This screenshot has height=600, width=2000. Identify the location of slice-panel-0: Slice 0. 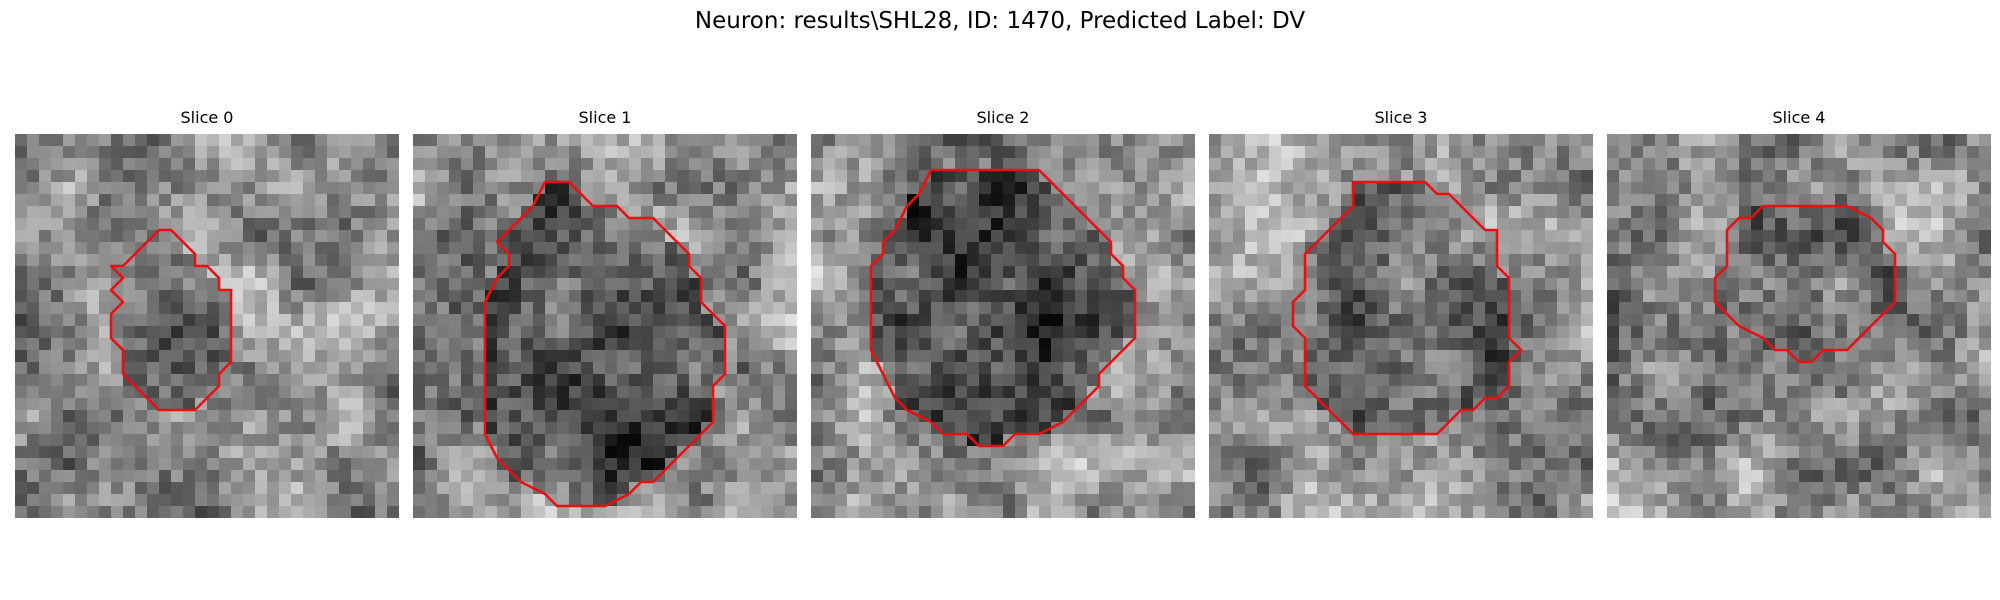
(207, 313).